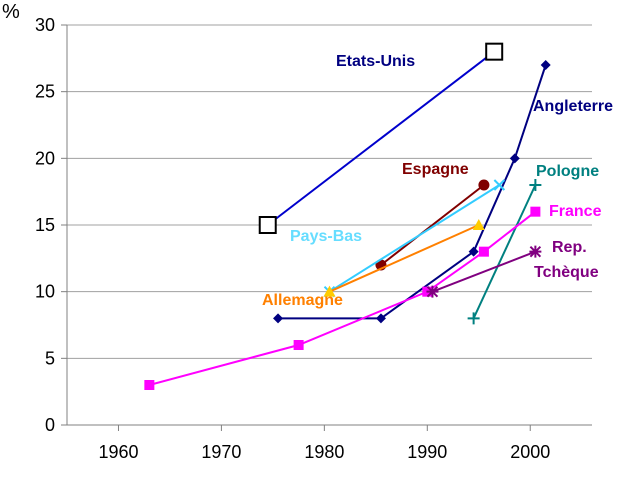 Image resolution: width=640 pixels, height=480 pixels. Describe the element at coordinates (302, 300) in the screenshot. I see `label-allemagne: Allemagne` at that location.